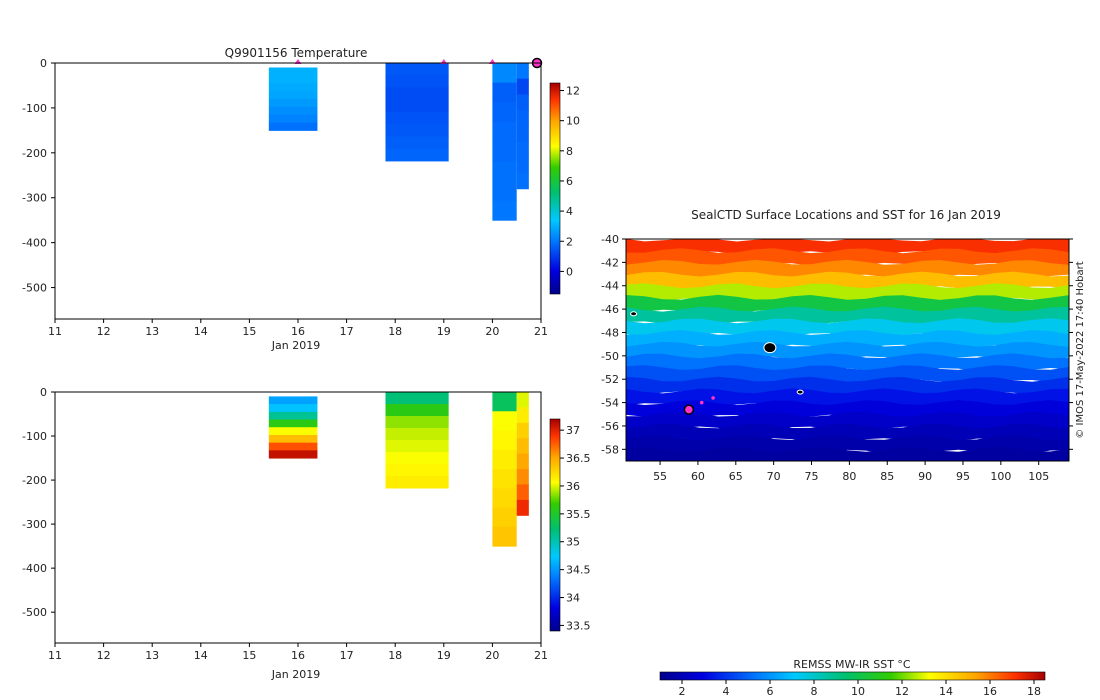 This screenshot has height=700, width=1100. I want to click on temperature-title: Q9901156 Temperature, so click(296, 53).